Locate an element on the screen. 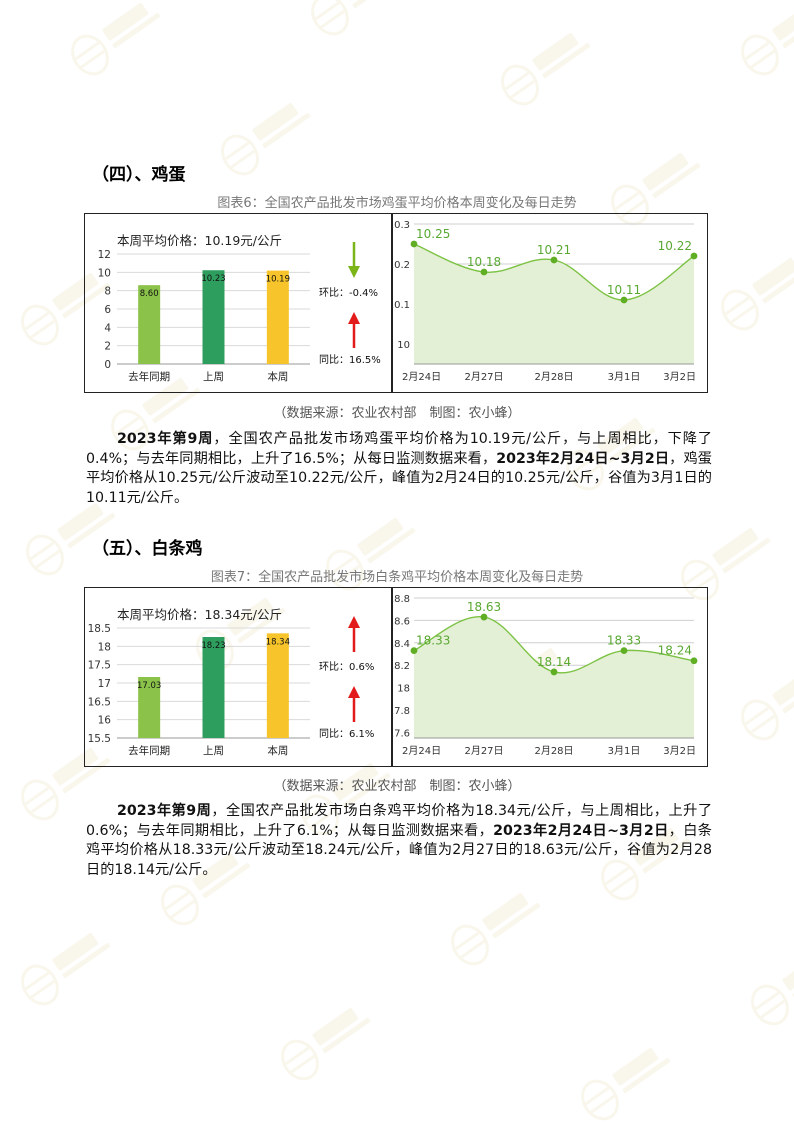 This screenshot has height=1126, width=794. mom-change-label: 环比：0.6% is located at coordinates (346, 667).